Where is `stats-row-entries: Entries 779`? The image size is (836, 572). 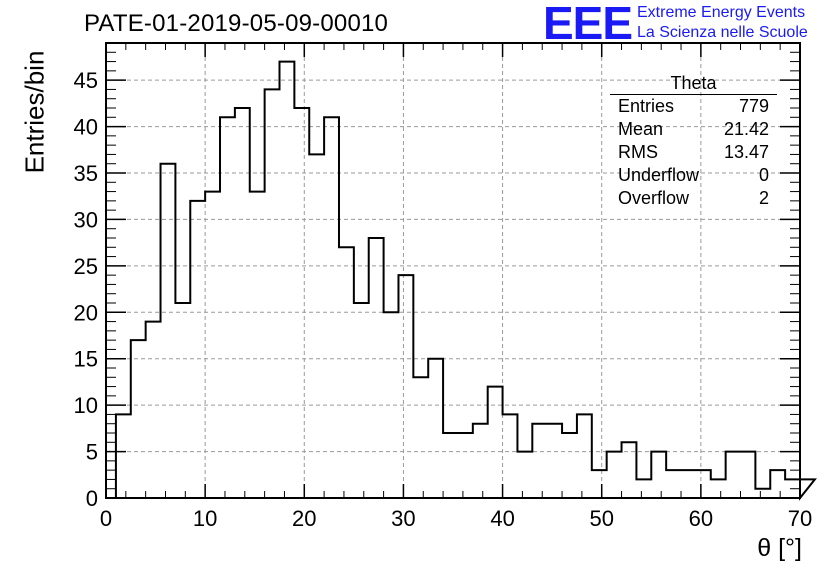
stats-row-entries: Entries 779 is located at coordinates (693, 106).